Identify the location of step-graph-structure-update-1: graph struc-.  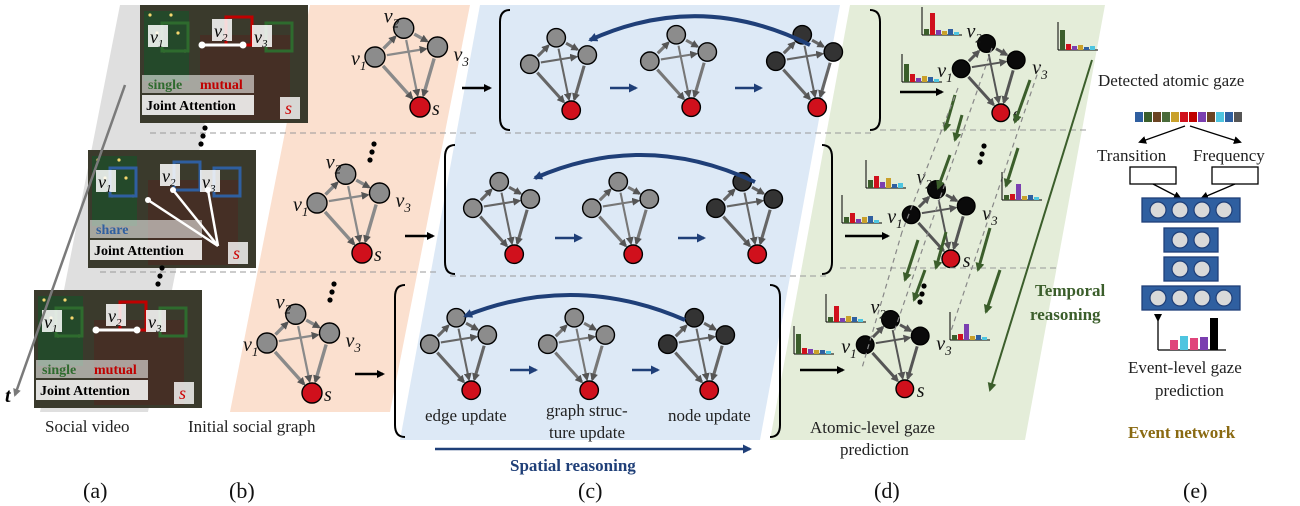
(587, 410).